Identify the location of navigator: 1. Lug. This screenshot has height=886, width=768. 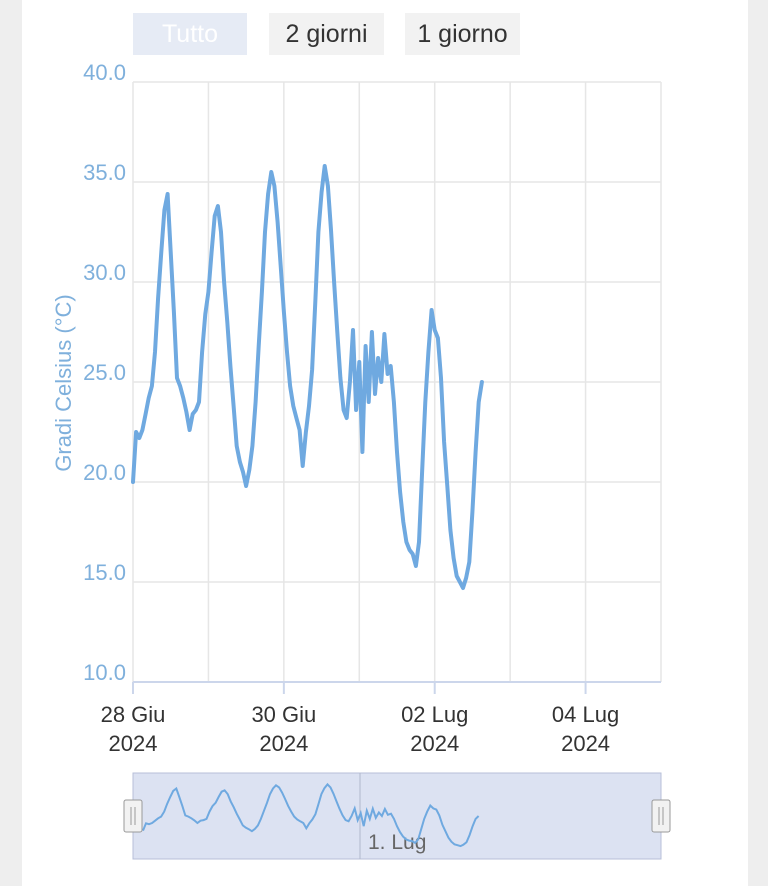
(397, 816).